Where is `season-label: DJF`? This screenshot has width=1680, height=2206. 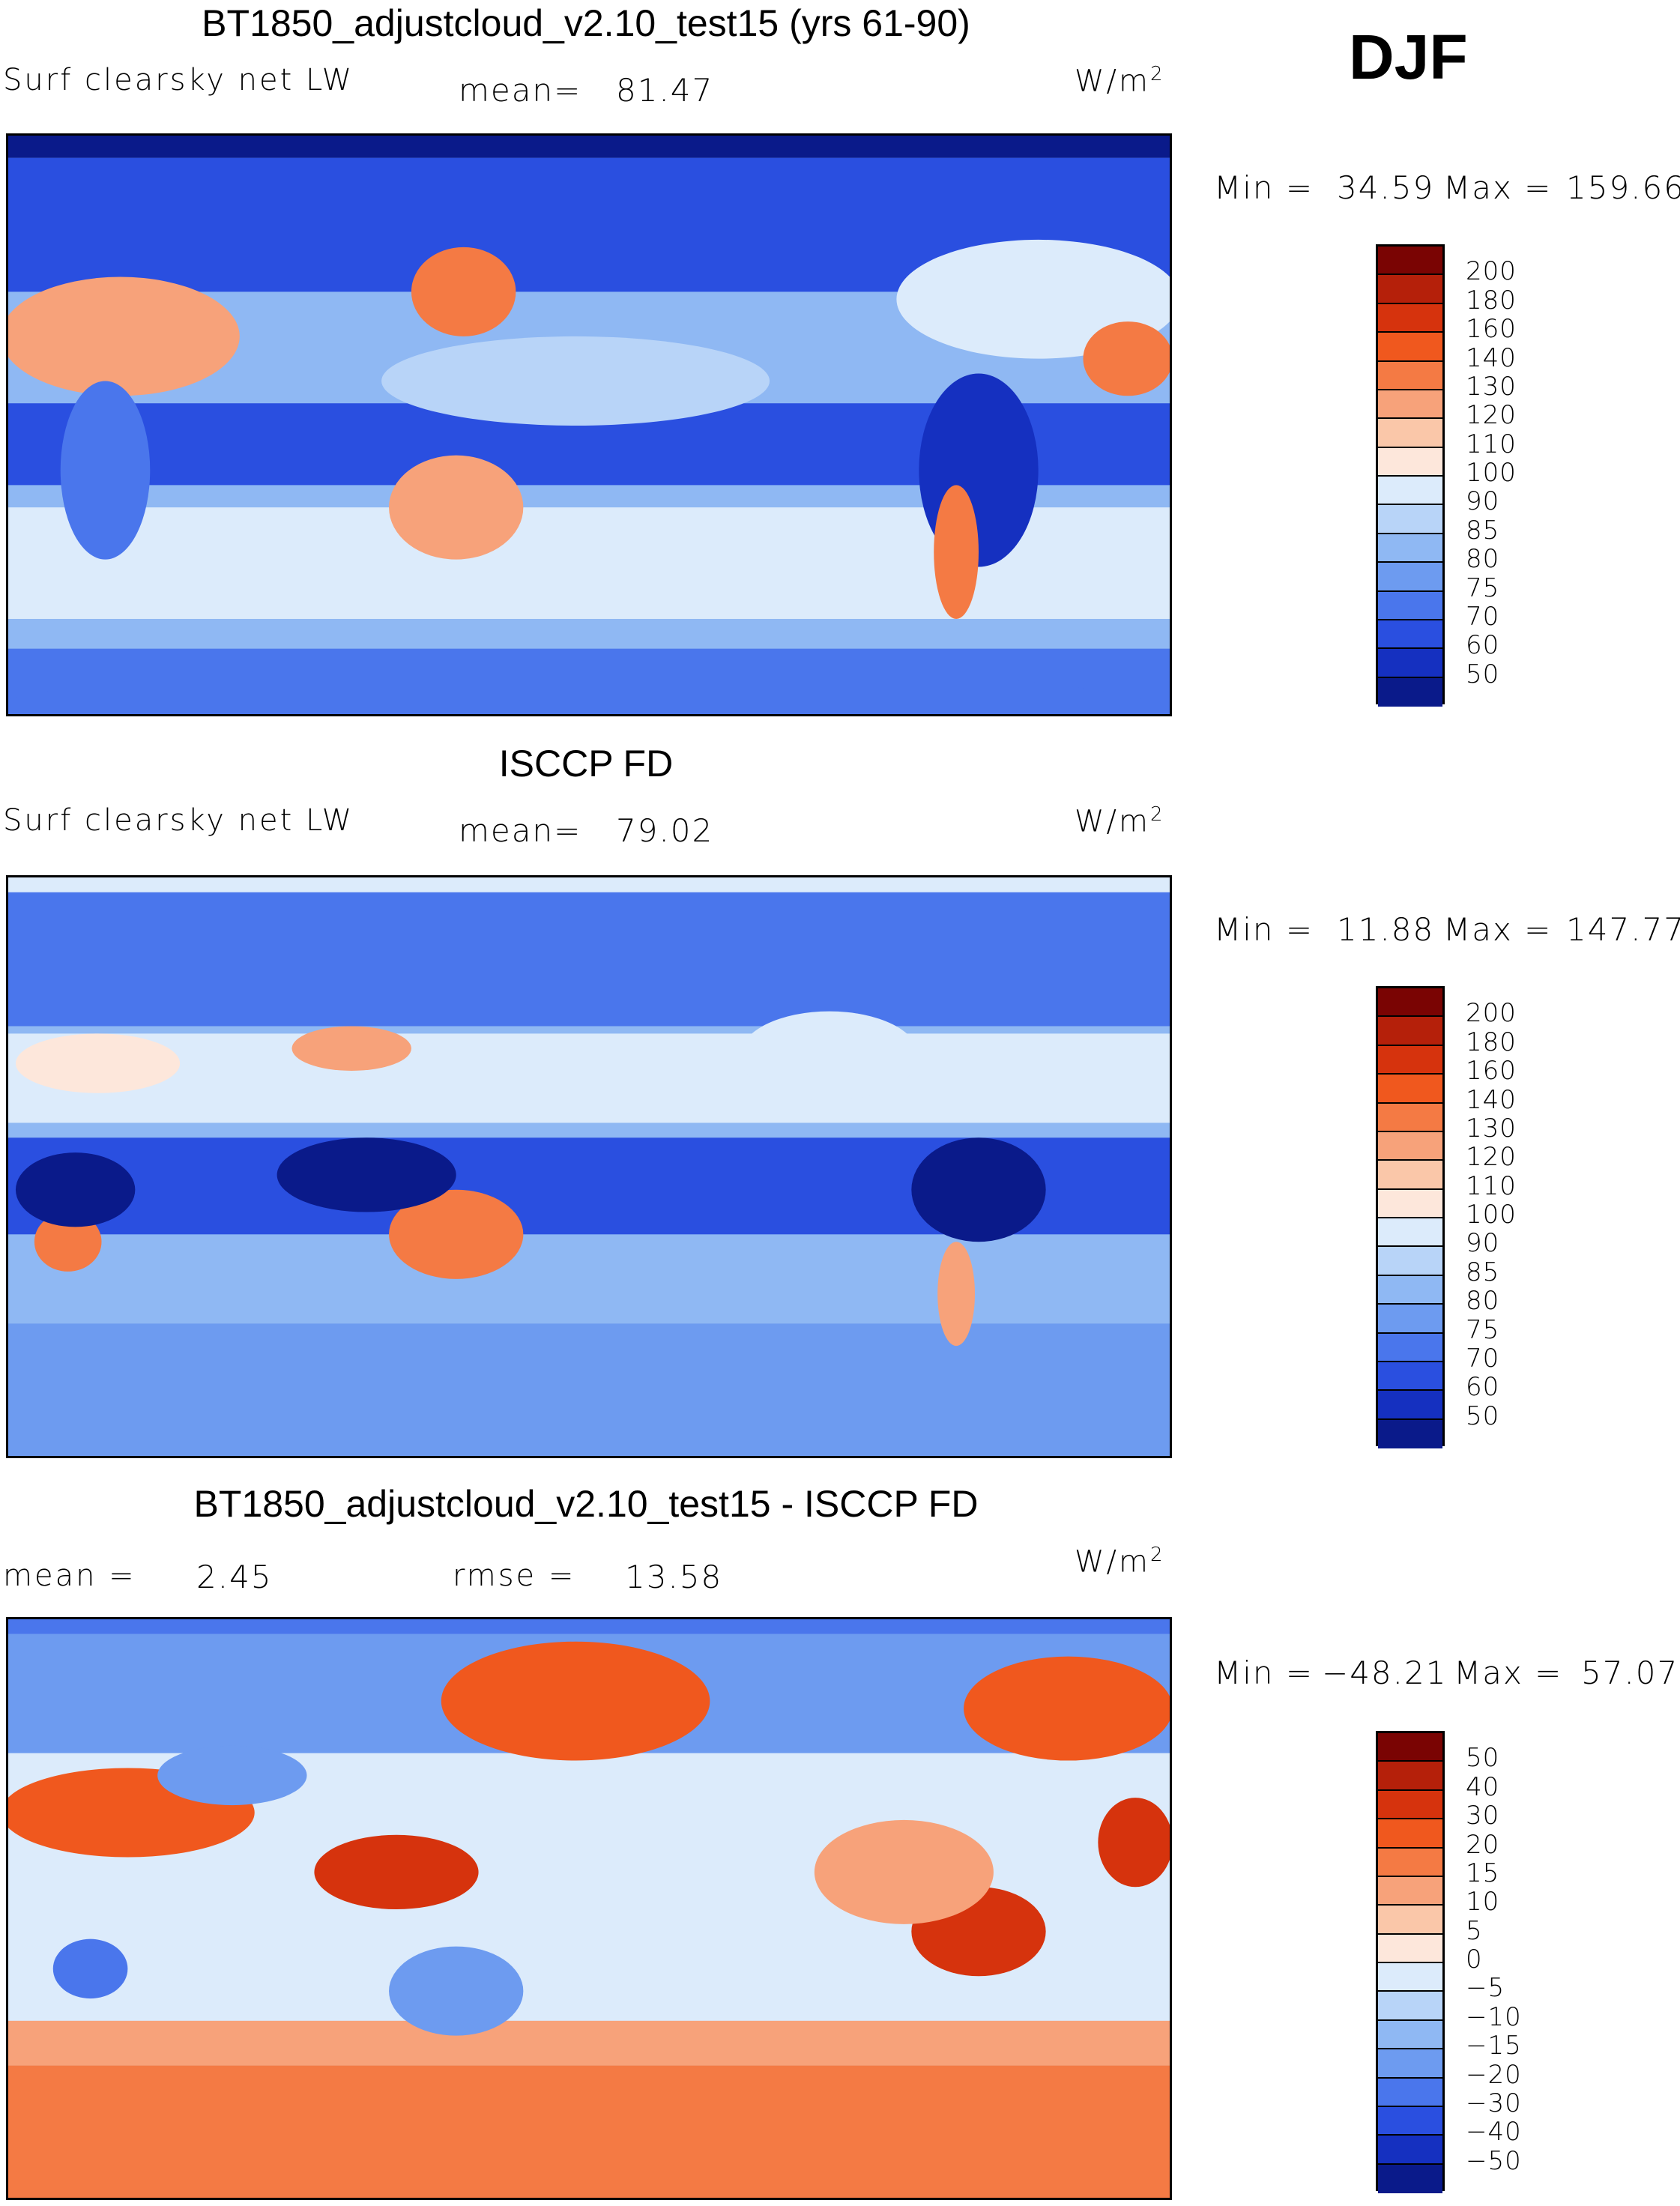 season-label: DJF is located at coordinates (1408, 57).